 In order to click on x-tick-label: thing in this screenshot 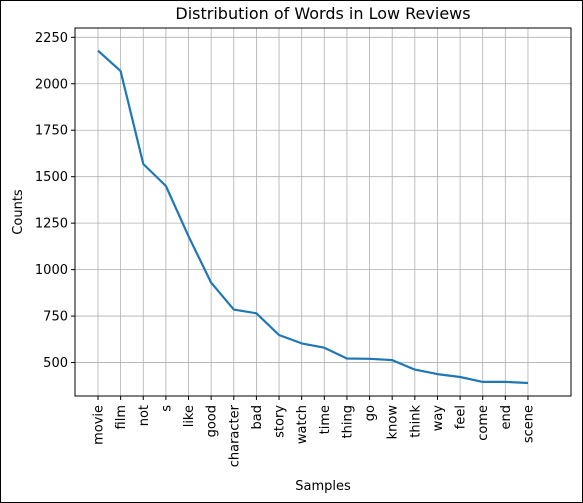, I will do `click(347, 421)`.